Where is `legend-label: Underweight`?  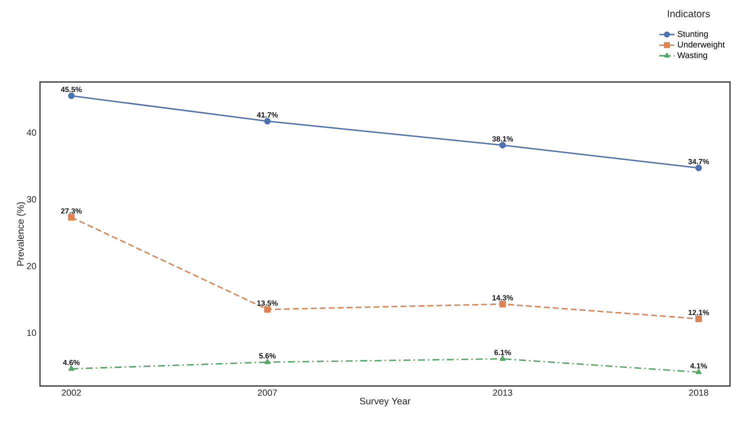
legend-label: Underweight is located at coordinates (701, 45).